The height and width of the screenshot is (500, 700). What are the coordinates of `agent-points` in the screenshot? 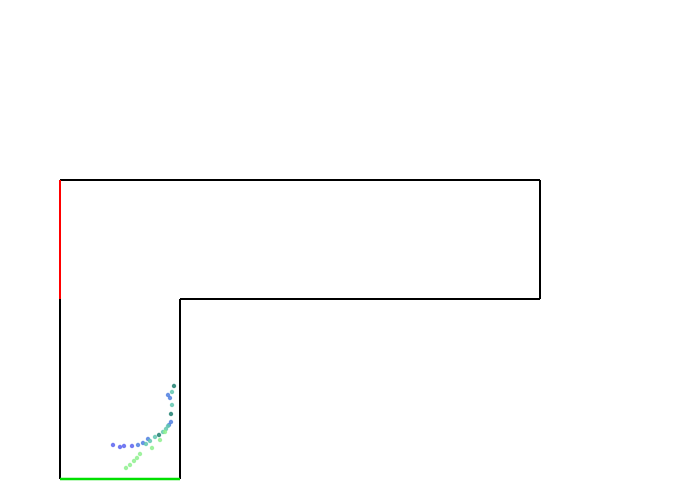 It's located at (143, 427).